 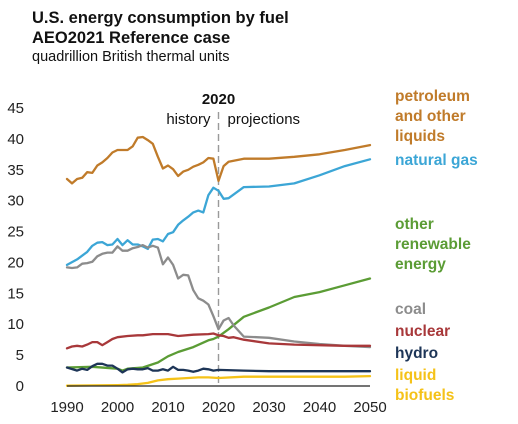 What do you see at coordinates (188, 119) in the screenshot?
I see `history-label: history` at bounding box center [188, 119].